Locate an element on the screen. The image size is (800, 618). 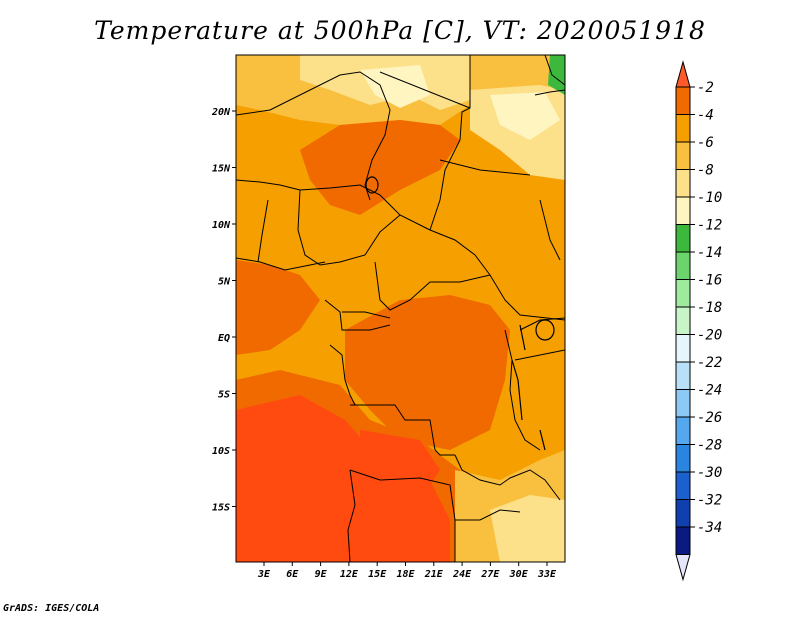
colorbar-top-arrow is located at coordinates (683, 74).